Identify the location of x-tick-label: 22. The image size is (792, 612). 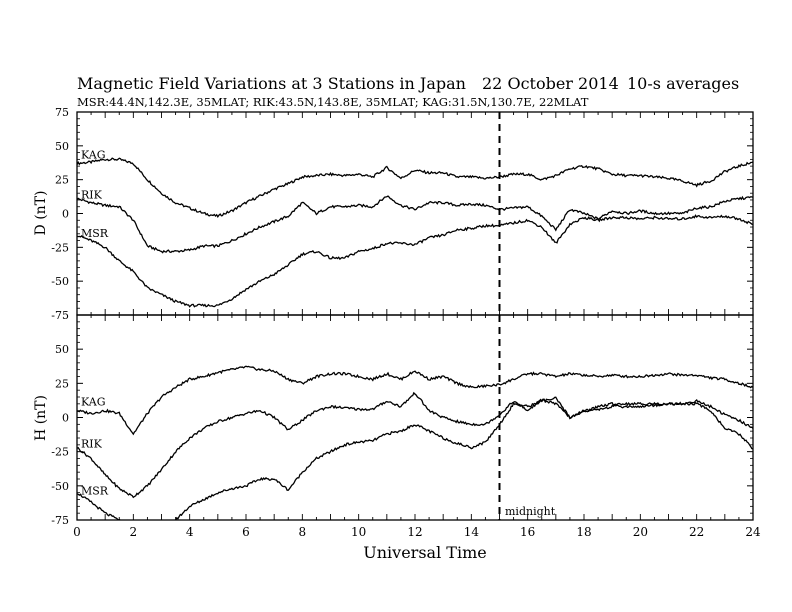
(696, 532).